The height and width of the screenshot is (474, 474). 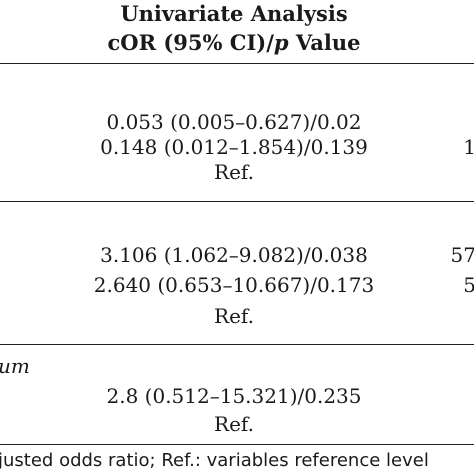 I want to click on header-cor-label: cOR (95% CI)/, so click(x=190, y=42).